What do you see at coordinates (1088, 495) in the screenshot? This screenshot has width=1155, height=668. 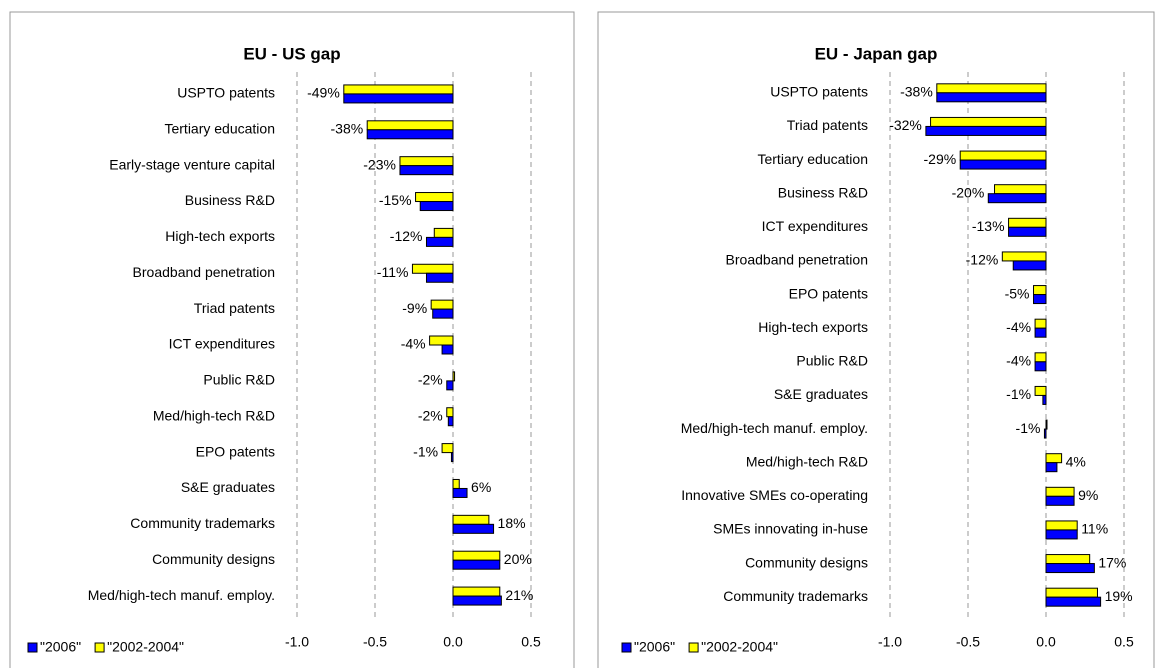 I see `gap-label: 9%` at bounding box center [1088, 495].